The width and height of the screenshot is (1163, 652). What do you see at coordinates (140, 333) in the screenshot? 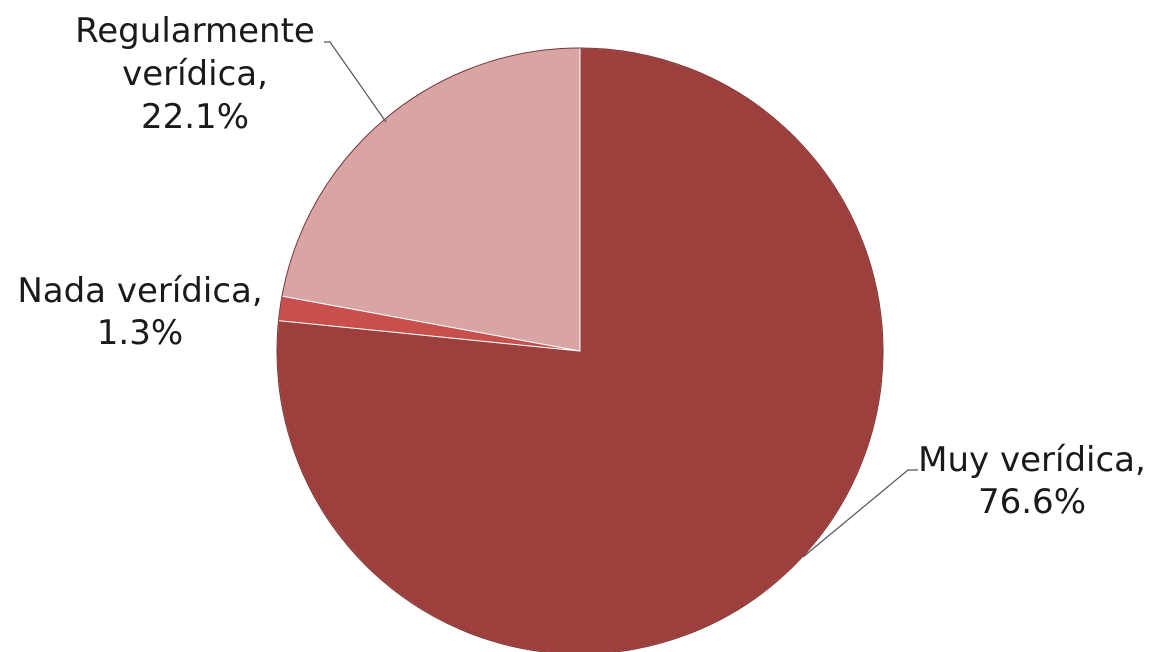
I see `slice-label-line: 1.3%` at bounding box center [140, 333].